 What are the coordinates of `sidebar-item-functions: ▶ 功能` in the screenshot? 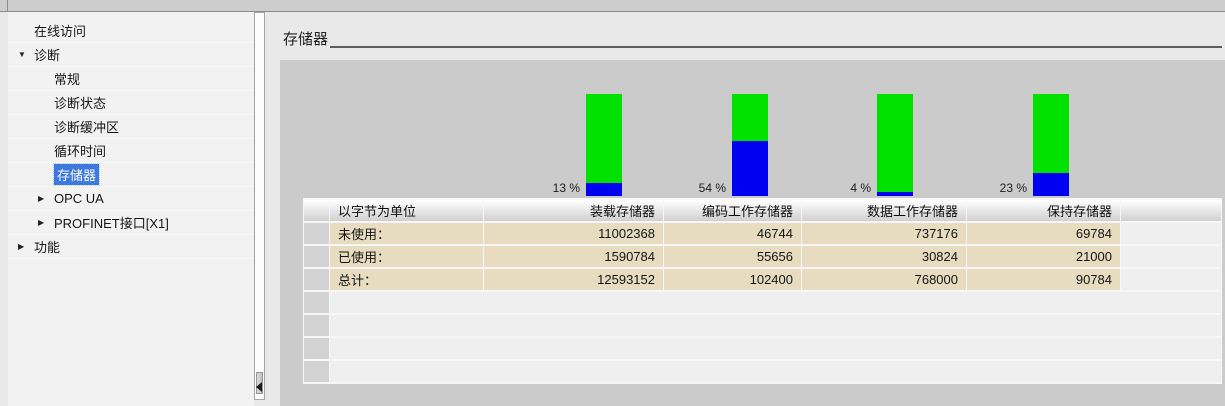 It's located at (131, 247).